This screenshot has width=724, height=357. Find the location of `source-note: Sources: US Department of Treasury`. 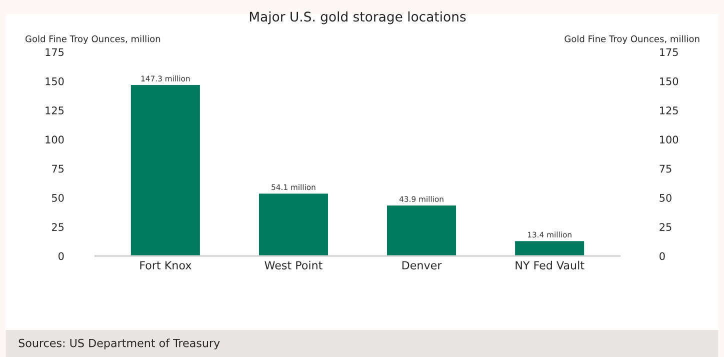

source-note: Sources: US Department of Treasury is located at coordinates (119, 344).